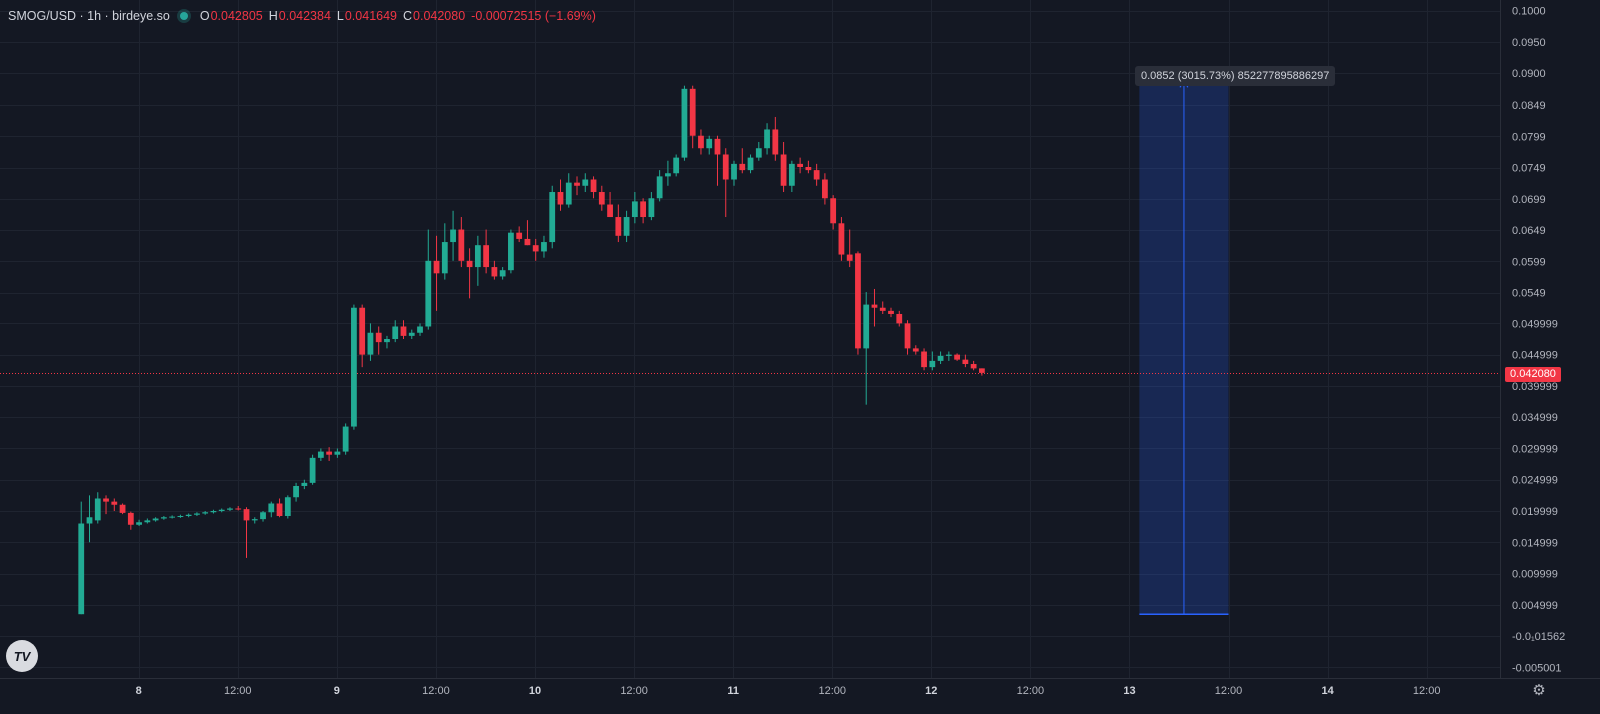  Describe the element at coordinates (1537, 668) in the screenshot. I see `price-tick-label: -0.005001` at that location.